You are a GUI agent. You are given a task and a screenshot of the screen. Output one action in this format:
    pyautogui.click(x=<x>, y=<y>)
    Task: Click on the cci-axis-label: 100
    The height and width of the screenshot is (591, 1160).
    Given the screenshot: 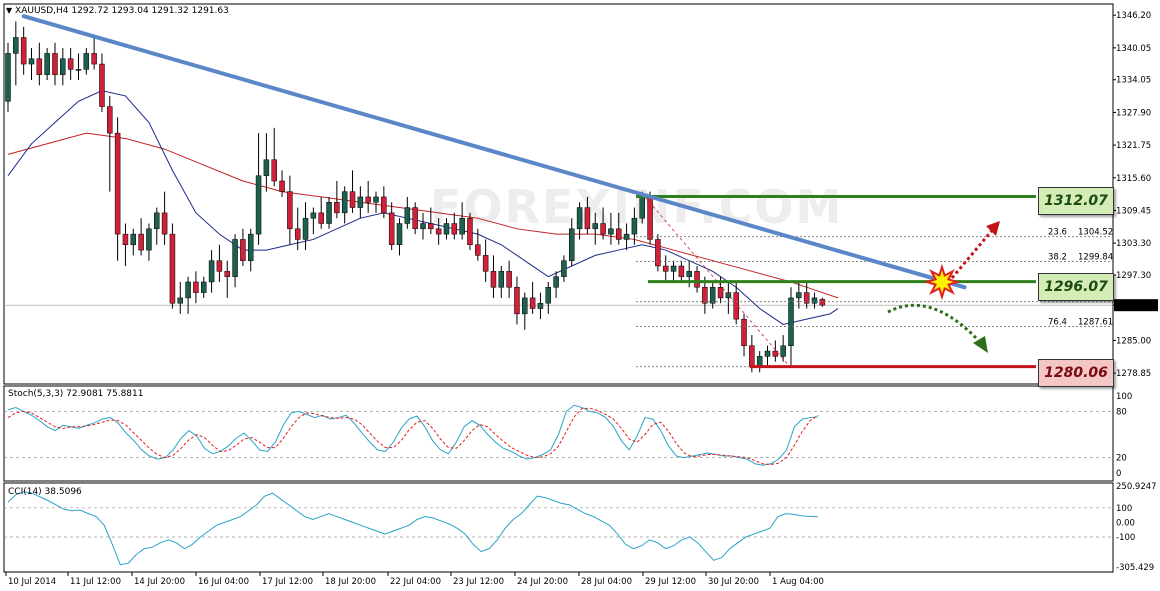 What is the action you would take?
    pyautogui.click(x=1124, y=509)
    